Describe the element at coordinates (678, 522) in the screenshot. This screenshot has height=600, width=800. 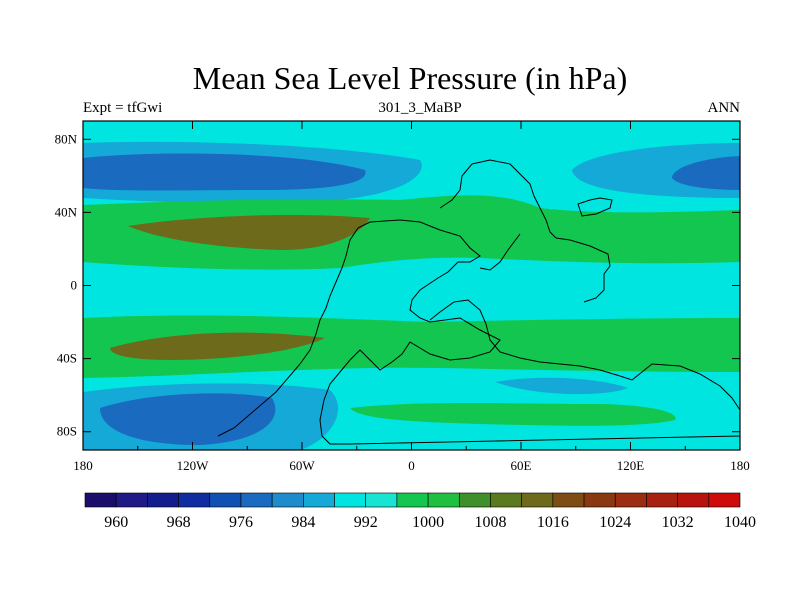
I see `colorbar-label: 1032` at that location.